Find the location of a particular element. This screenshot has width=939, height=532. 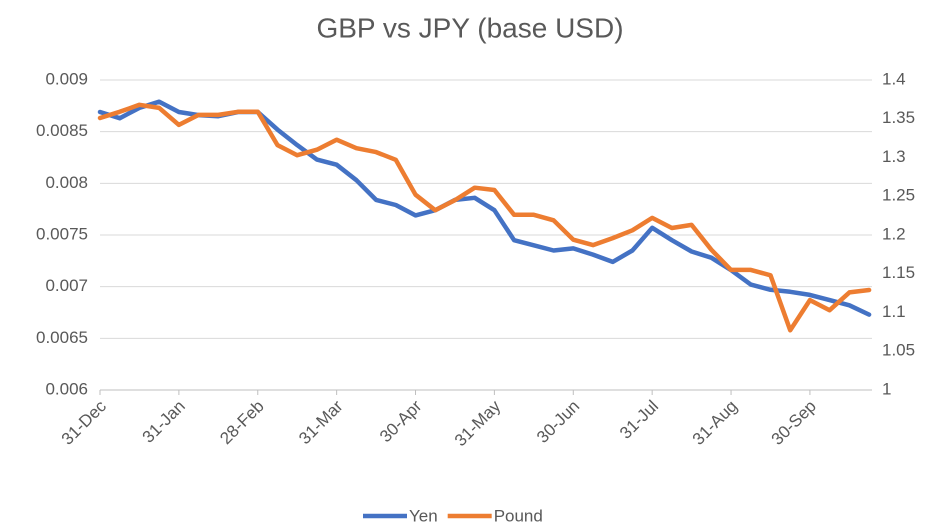

legend-label: Pound is located at coordinates (518, 515).